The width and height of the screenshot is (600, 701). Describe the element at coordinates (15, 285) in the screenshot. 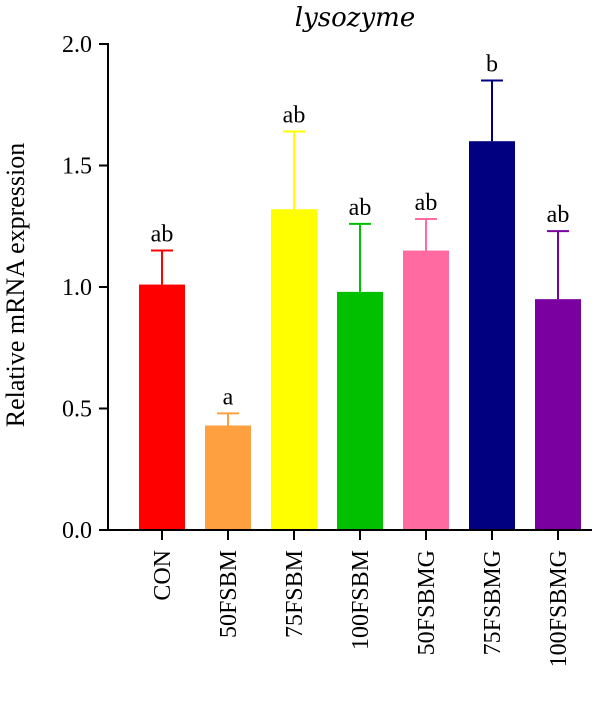

I see `y-axis-label: Relative mRNA expression` at that location.